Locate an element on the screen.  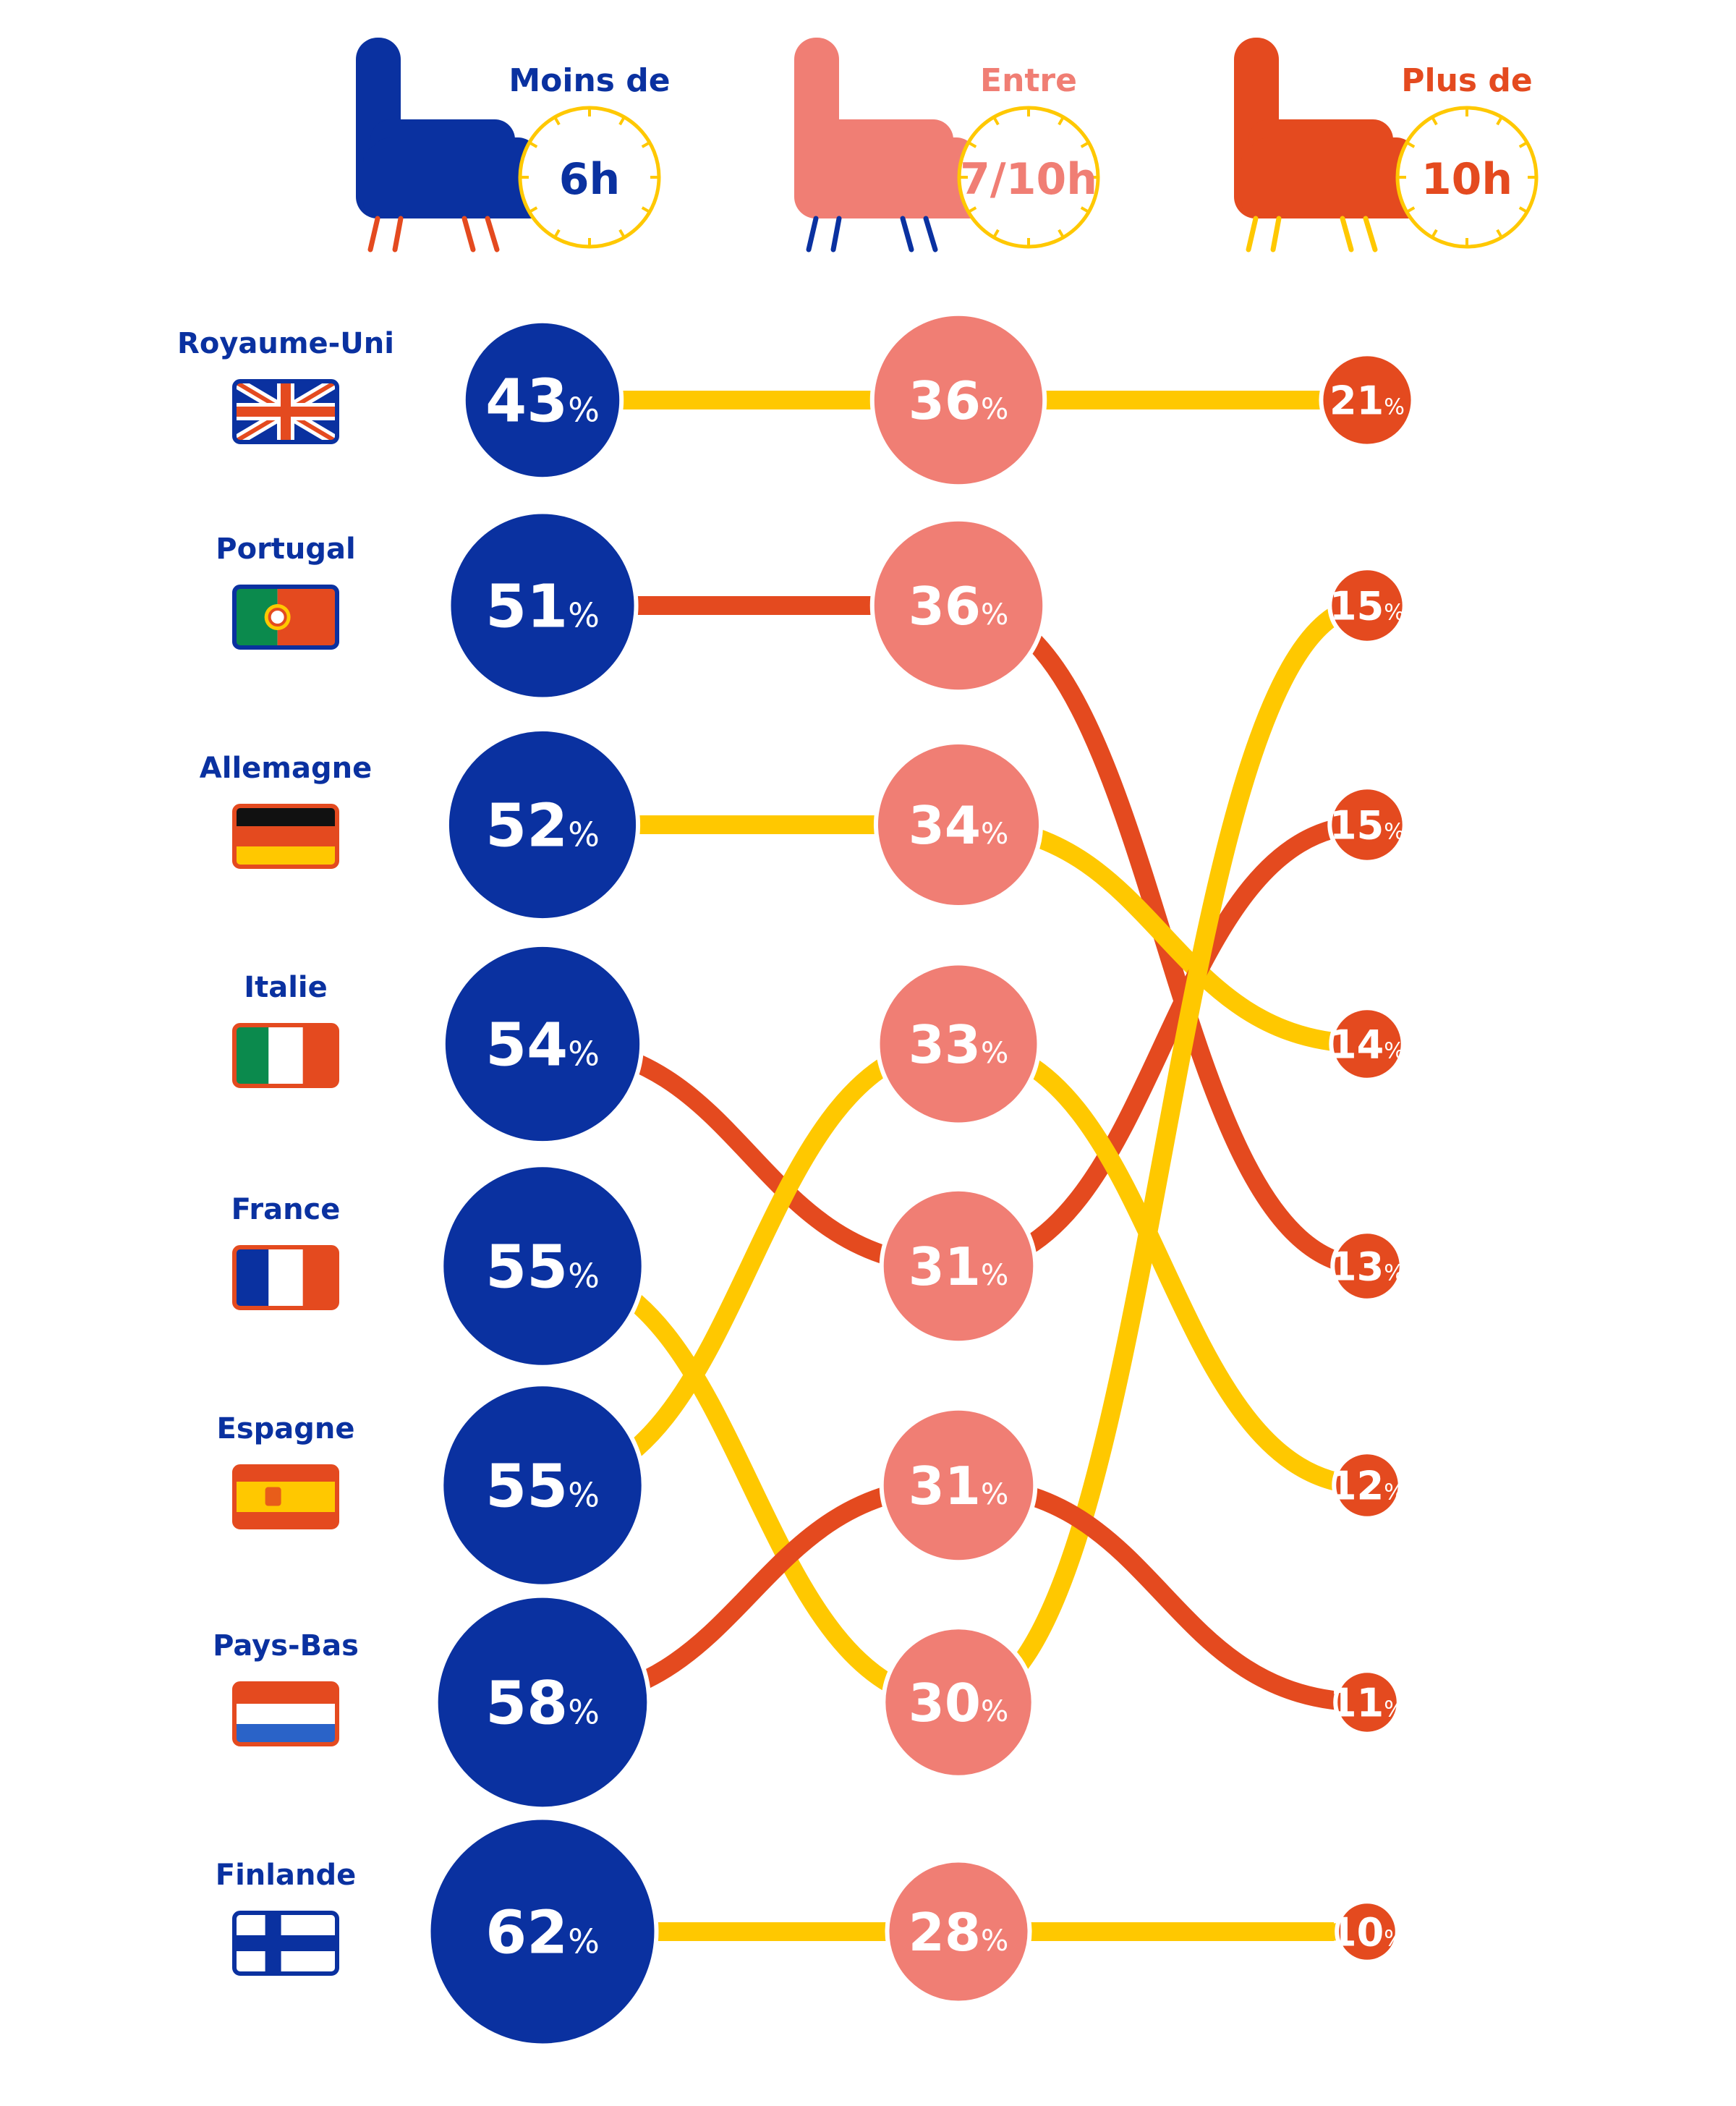
country-portugal: Portugal is located at coordinates (286, 591).